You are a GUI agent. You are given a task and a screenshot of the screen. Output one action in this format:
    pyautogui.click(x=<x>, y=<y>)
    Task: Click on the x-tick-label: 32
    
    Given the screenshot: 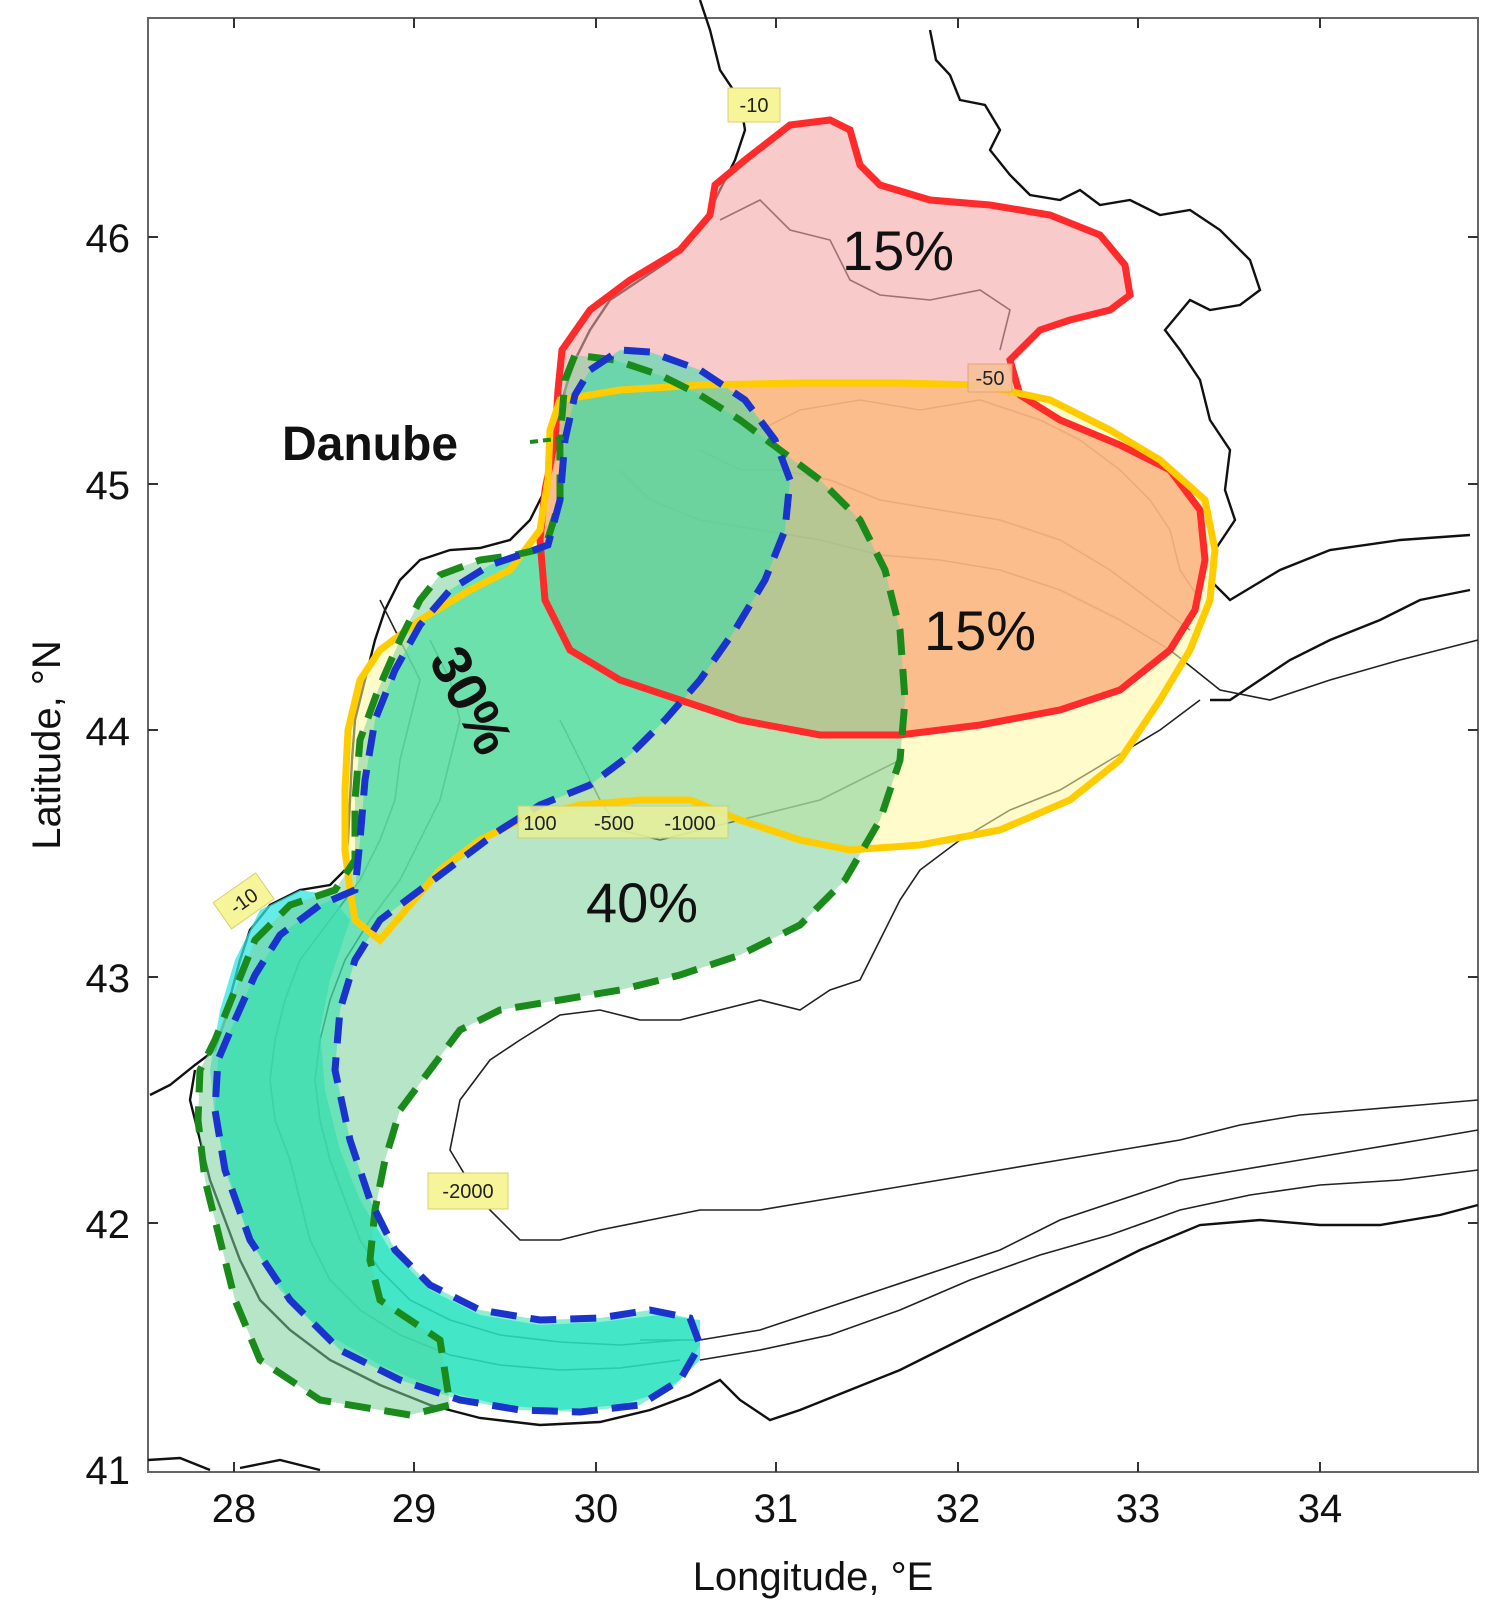 What is the action you would take?
    pyautogui.click(x=958, y=1509)
    